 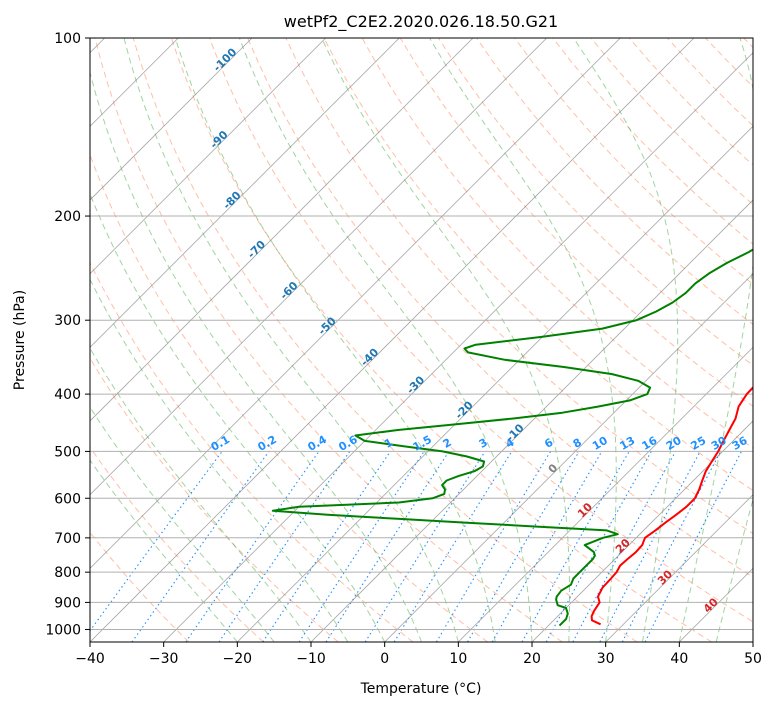 What do you see at coordinates (384, 659) in the screenshot?
I see `x-tick-label: 0` at bounding box center [384, 659].